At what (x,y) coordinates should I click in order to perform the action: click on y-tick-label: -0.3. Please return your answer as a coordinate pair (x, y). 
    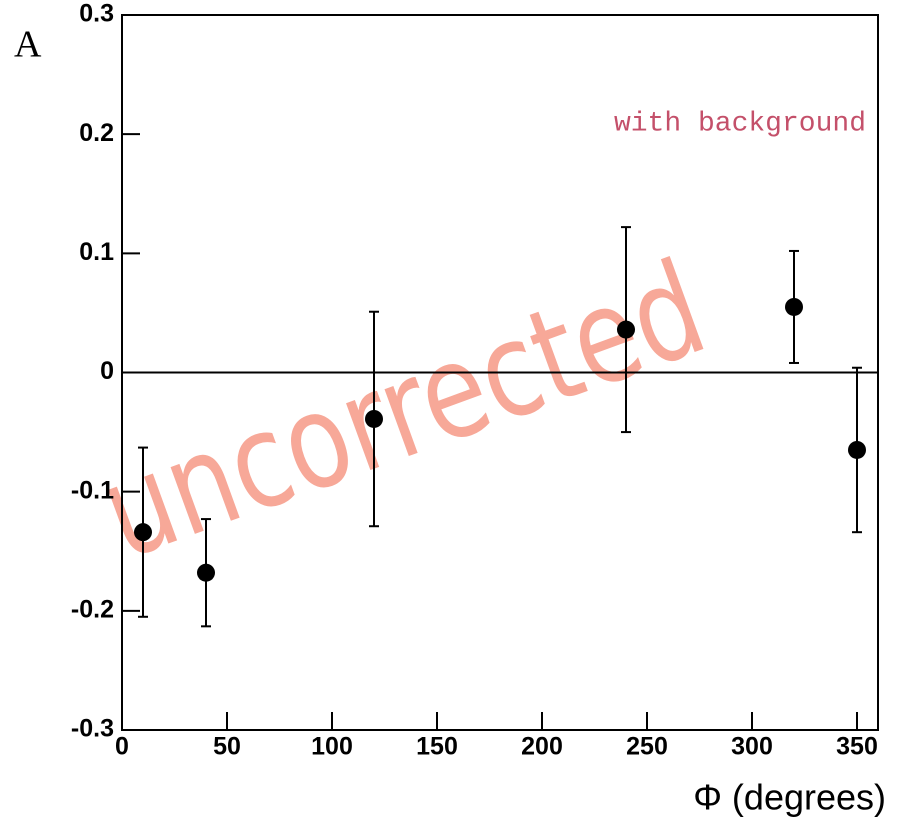
    Looking at the image, I should click on (92, 729).